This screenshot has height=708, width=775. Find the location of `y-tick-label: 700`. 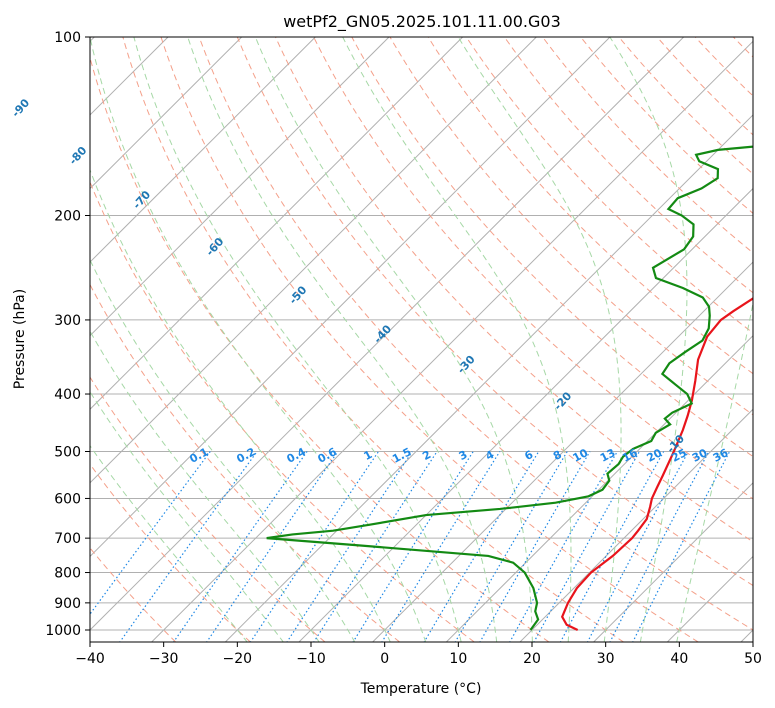

y-tick-label: 700 is located at coordinates (67, 539).